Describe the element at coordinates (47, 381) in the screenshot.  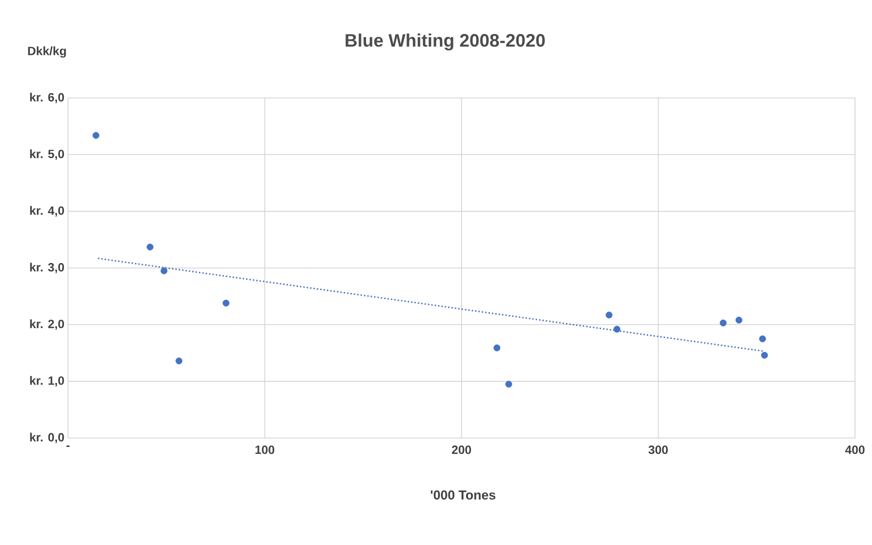
I see `y-tick-label: kr. 1,0` at that location.